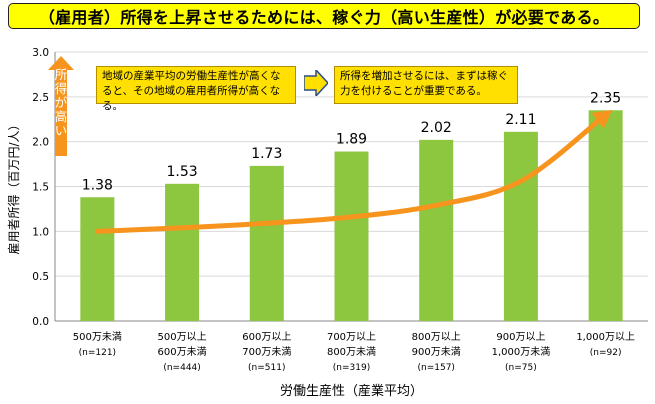 Image resolution: width=655 pixels, height=404 pixels. I want to click on up-arrow-label: 所得が高い, so click(61, 102).